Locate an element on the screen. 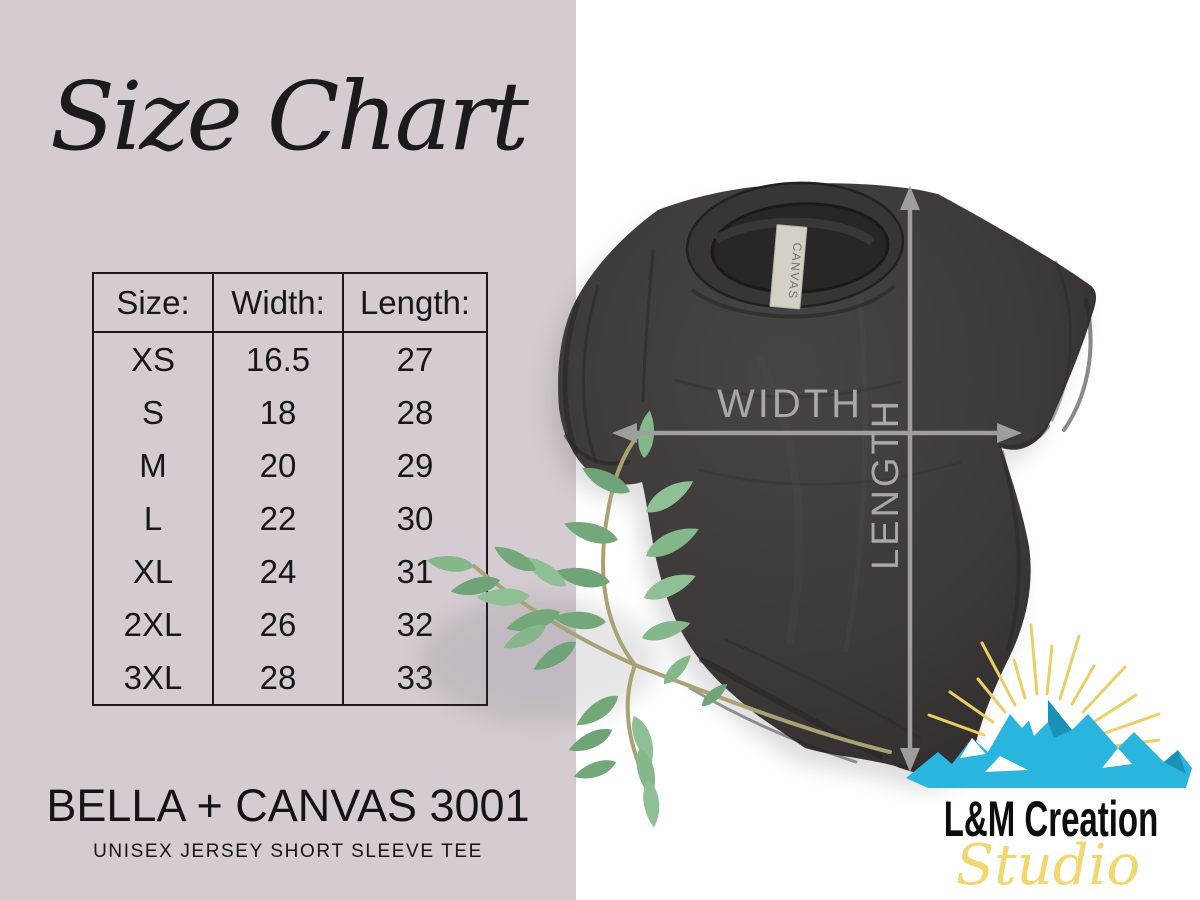  table-cell: M is located at coordinates (153, 465).